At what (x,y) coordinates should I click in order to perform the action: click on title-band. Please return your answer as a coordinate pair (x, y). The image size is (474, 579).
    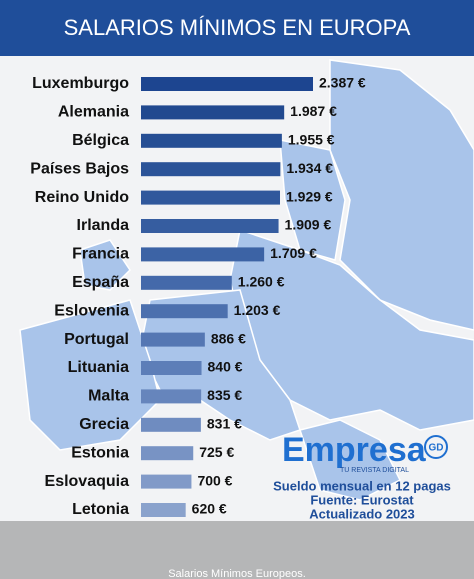
    Looking at the image, I should click on (237, 28).